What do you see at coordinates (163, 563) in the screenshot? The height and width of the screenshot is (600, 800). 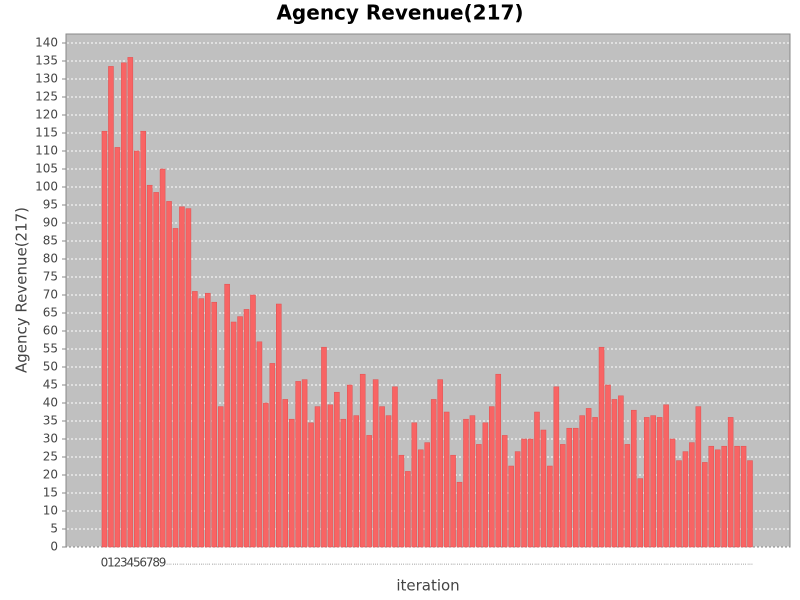 I see `x-tick-label: 9` at bounding box center [163, 563].